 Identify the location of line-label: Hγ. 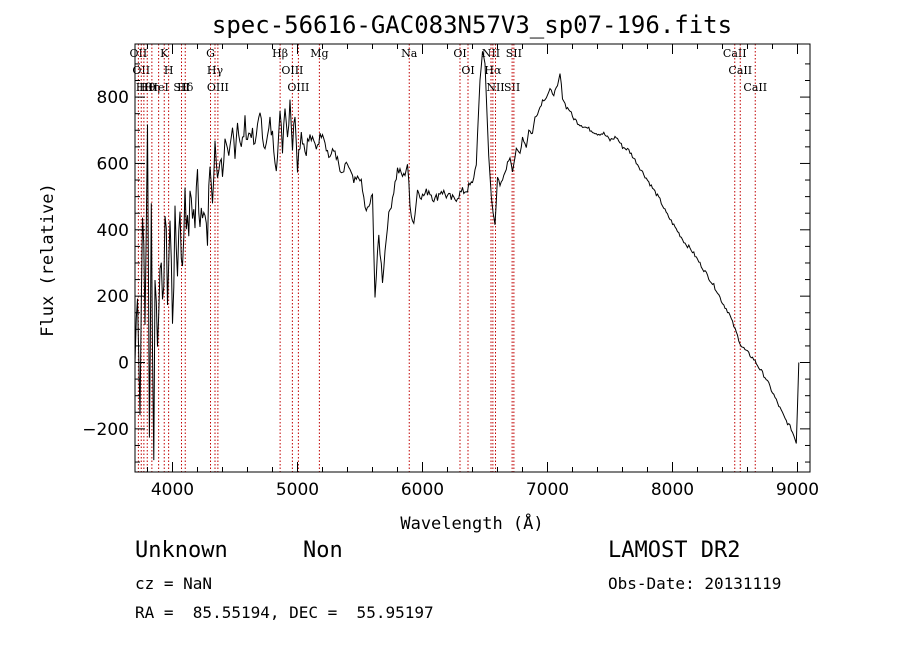
(215, 70).